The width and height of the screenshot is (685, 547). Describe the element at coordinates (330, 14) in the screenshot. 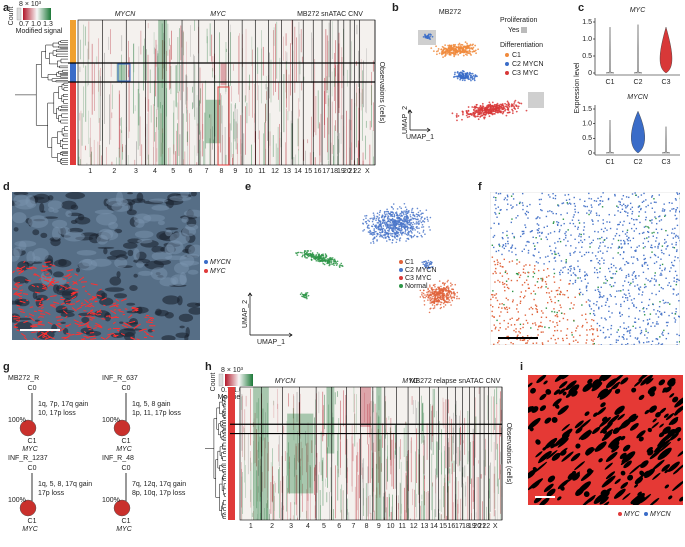

I see `heatmap-title: MB272 snATAC CNV` at that location.